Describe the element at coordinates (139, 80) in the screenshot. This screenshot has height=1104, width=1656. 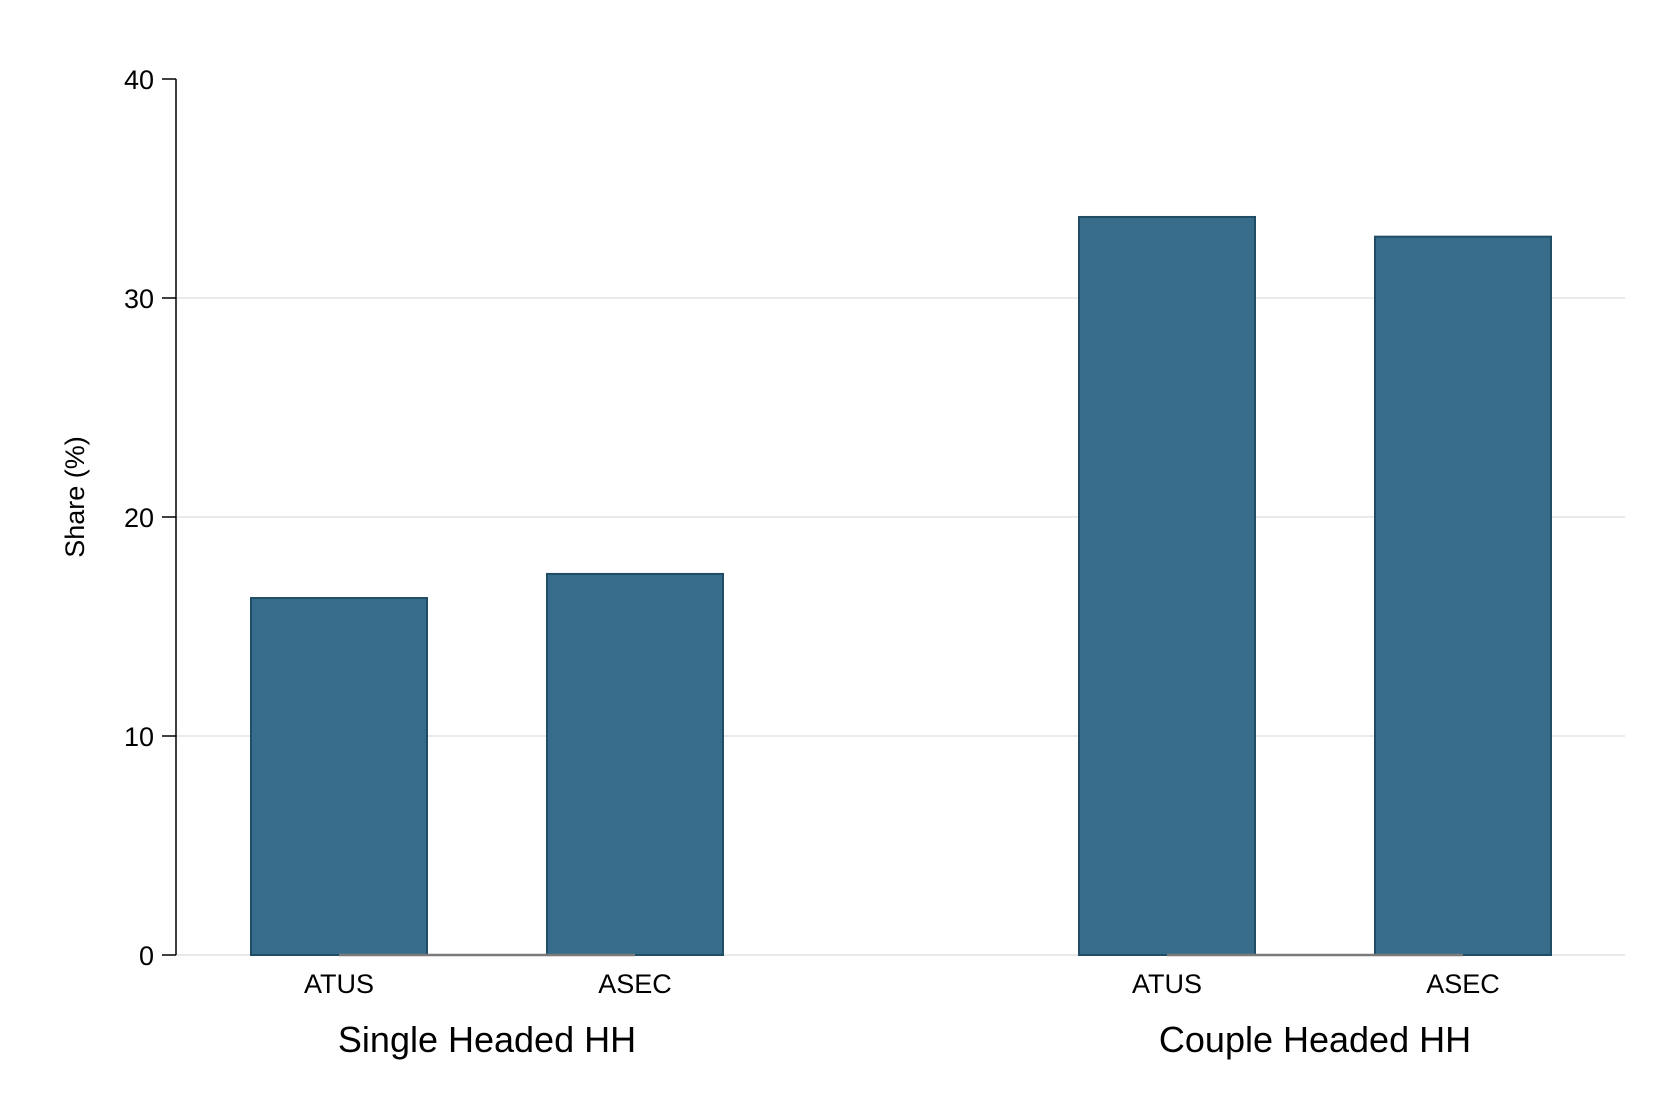
I see `y-tick-label-40: 40` at that location.